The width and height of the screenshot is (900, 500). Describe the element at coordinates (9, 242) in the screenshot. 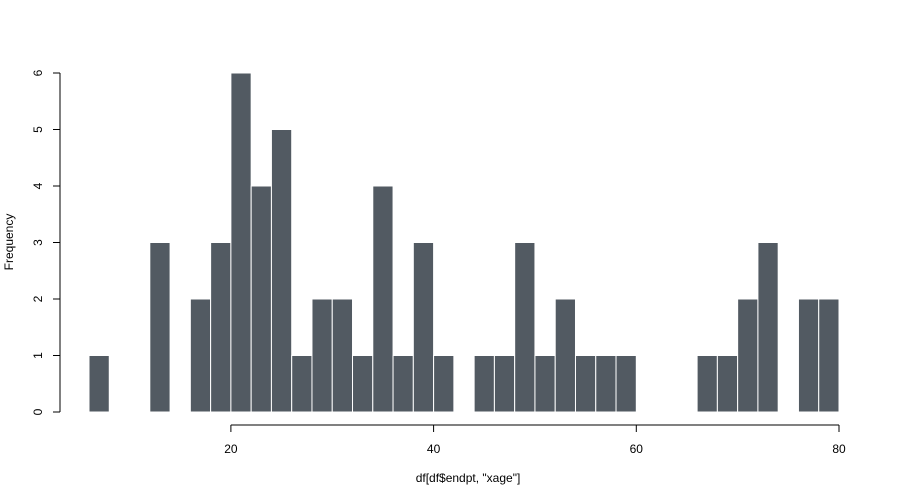

I see `y-axis-title: Frequency` at that location.